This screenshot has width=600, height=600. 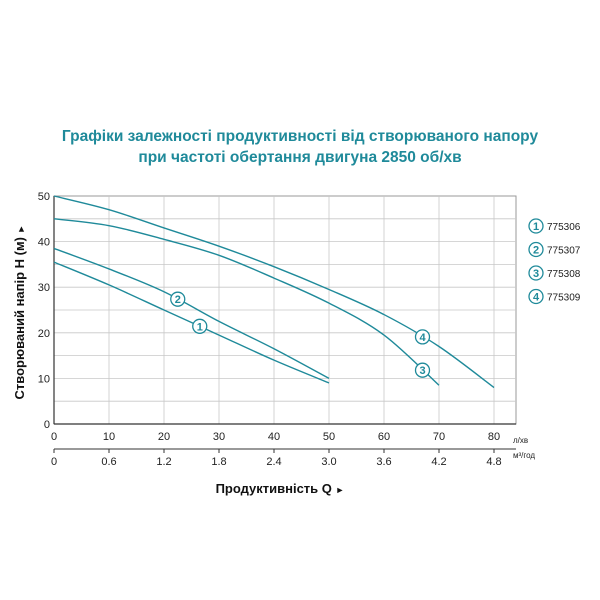 What do you see at coordinates (300, 334) in the screenshot?
I see `series-markers: 1 2 3 4` at bounding box center [300, 334].